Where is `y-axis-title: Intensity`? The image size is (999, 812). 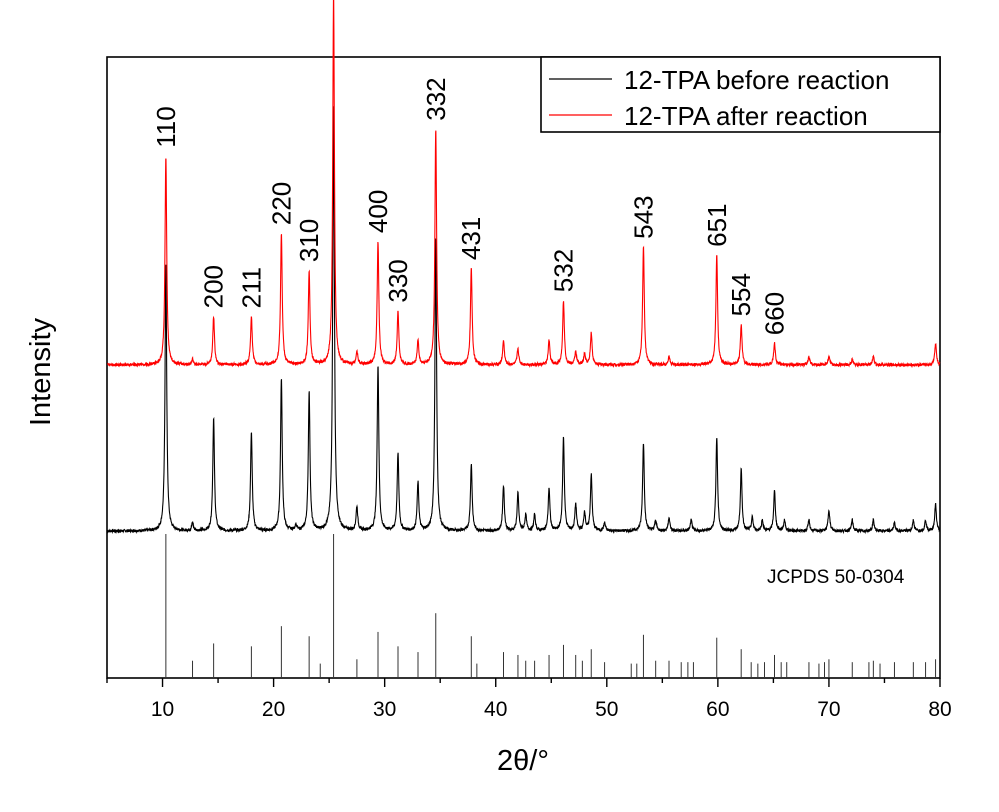
y-axis-title: Intensity is located at coordinates (41, 372).